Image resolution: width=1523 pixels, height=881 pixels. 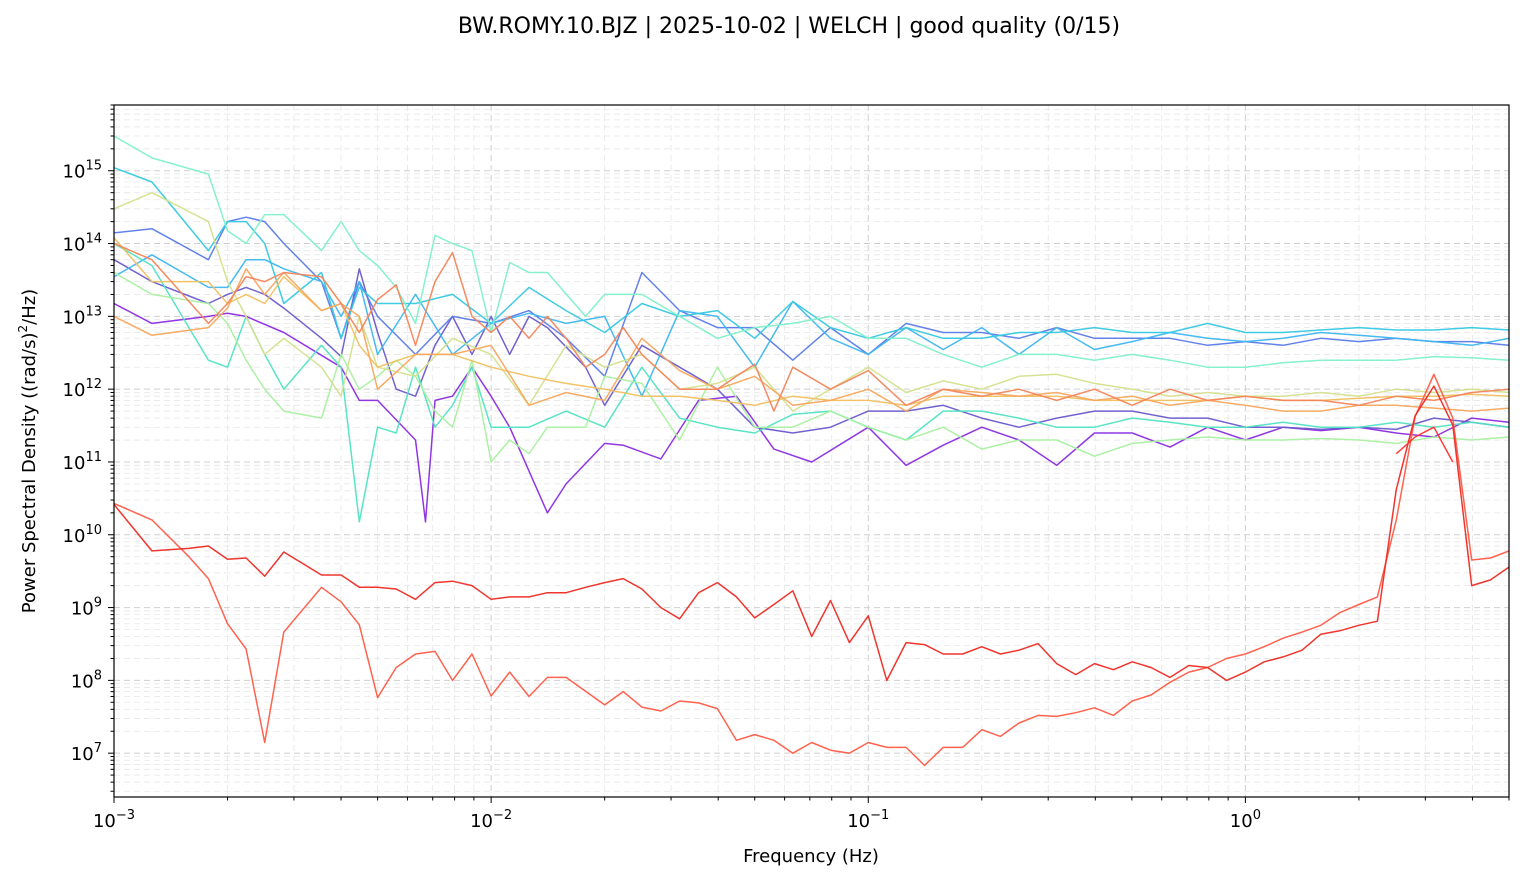 I want to click on y-tick-label: 10¹⁴, so click(x=82, y=244).